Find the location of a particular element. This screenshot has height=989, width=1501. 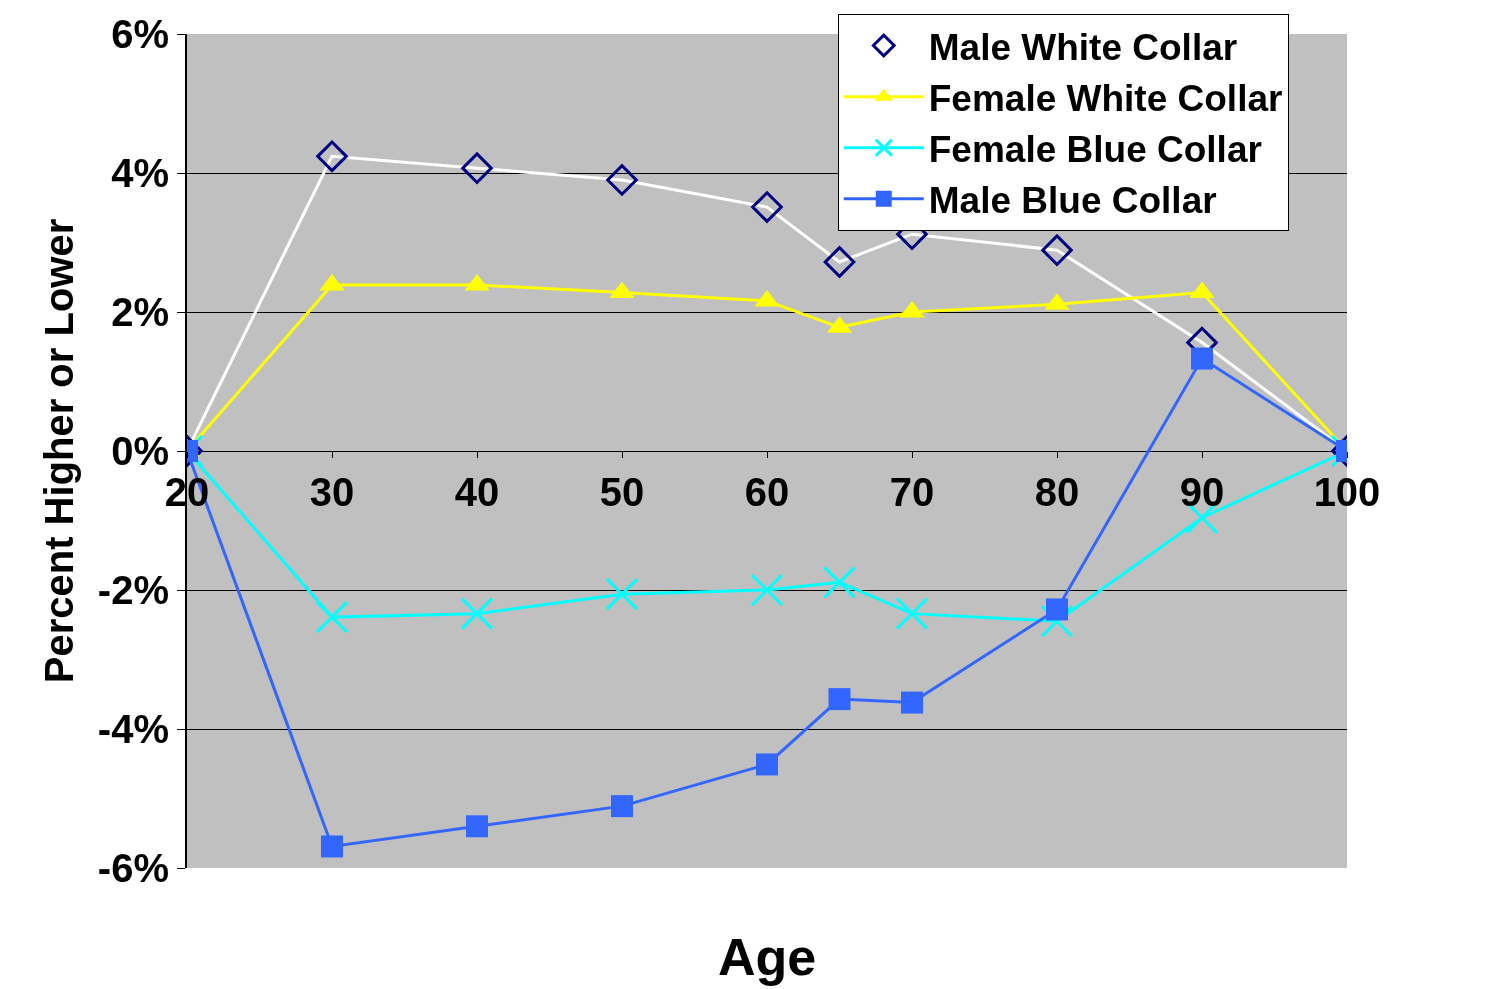

legend-label: Female White Collar is located at coordinates (1105, 99).